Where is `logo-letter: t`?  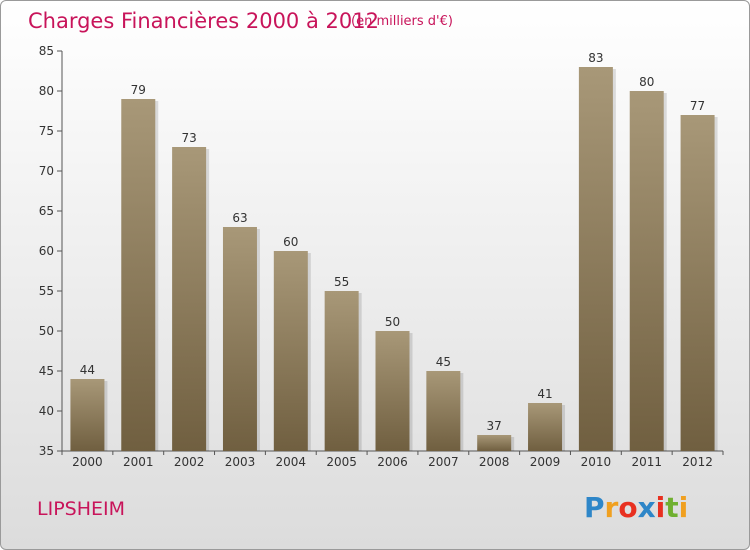 logo-letter: t is located at coordinates (671, 507).